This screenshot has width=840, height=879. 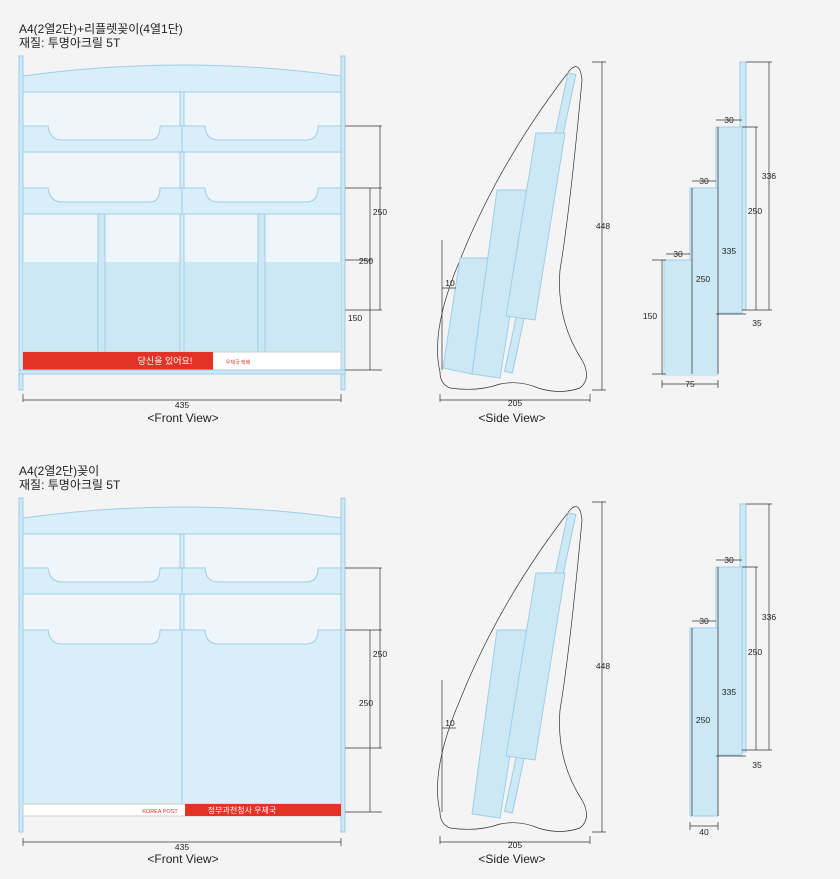 What do you see at coordinates (182, 405) in the screenshot?
I see `s1-front-width: 435` at bounding box center [182, 405].